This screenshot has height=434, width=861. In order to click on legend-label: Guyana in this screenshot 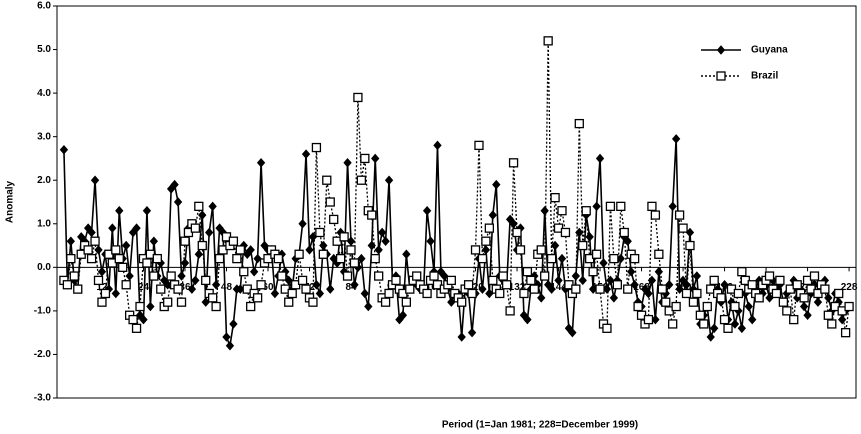, I will do `click(769, 50)`.